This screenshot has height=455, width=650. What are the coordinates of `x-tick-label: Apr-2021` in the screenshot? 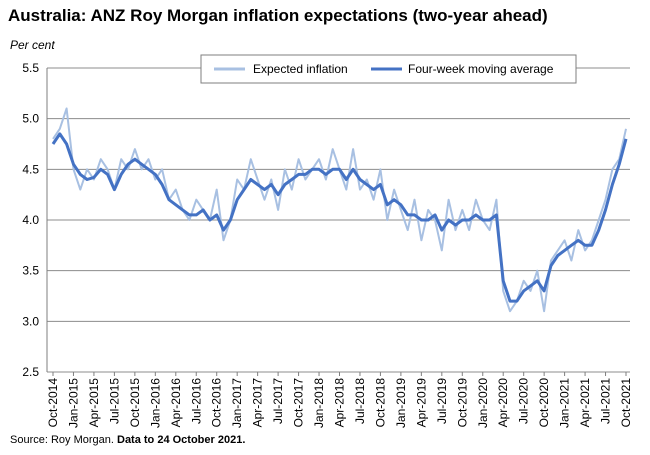 It's located at (585, 403).